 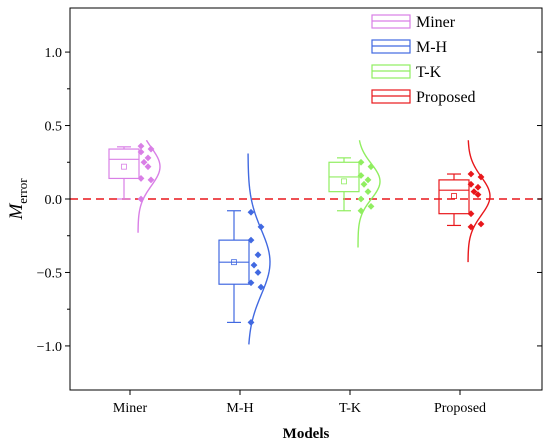 What do you see at coordinates (423, 60) in the screenshot?
I see `legend: Miner M-H T-K Proposed` at bounding box center [423, 60].